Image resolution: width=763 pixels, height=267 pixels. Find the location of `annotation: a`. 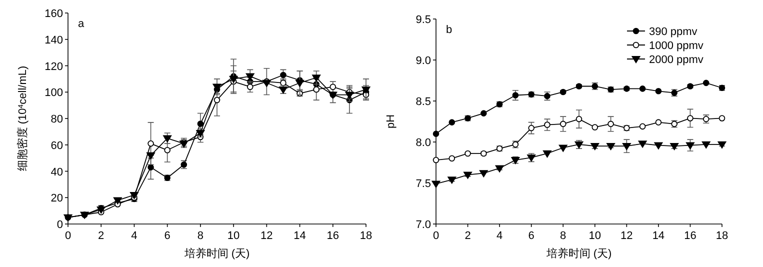

annotation: a is located at coordinates (81, 24).